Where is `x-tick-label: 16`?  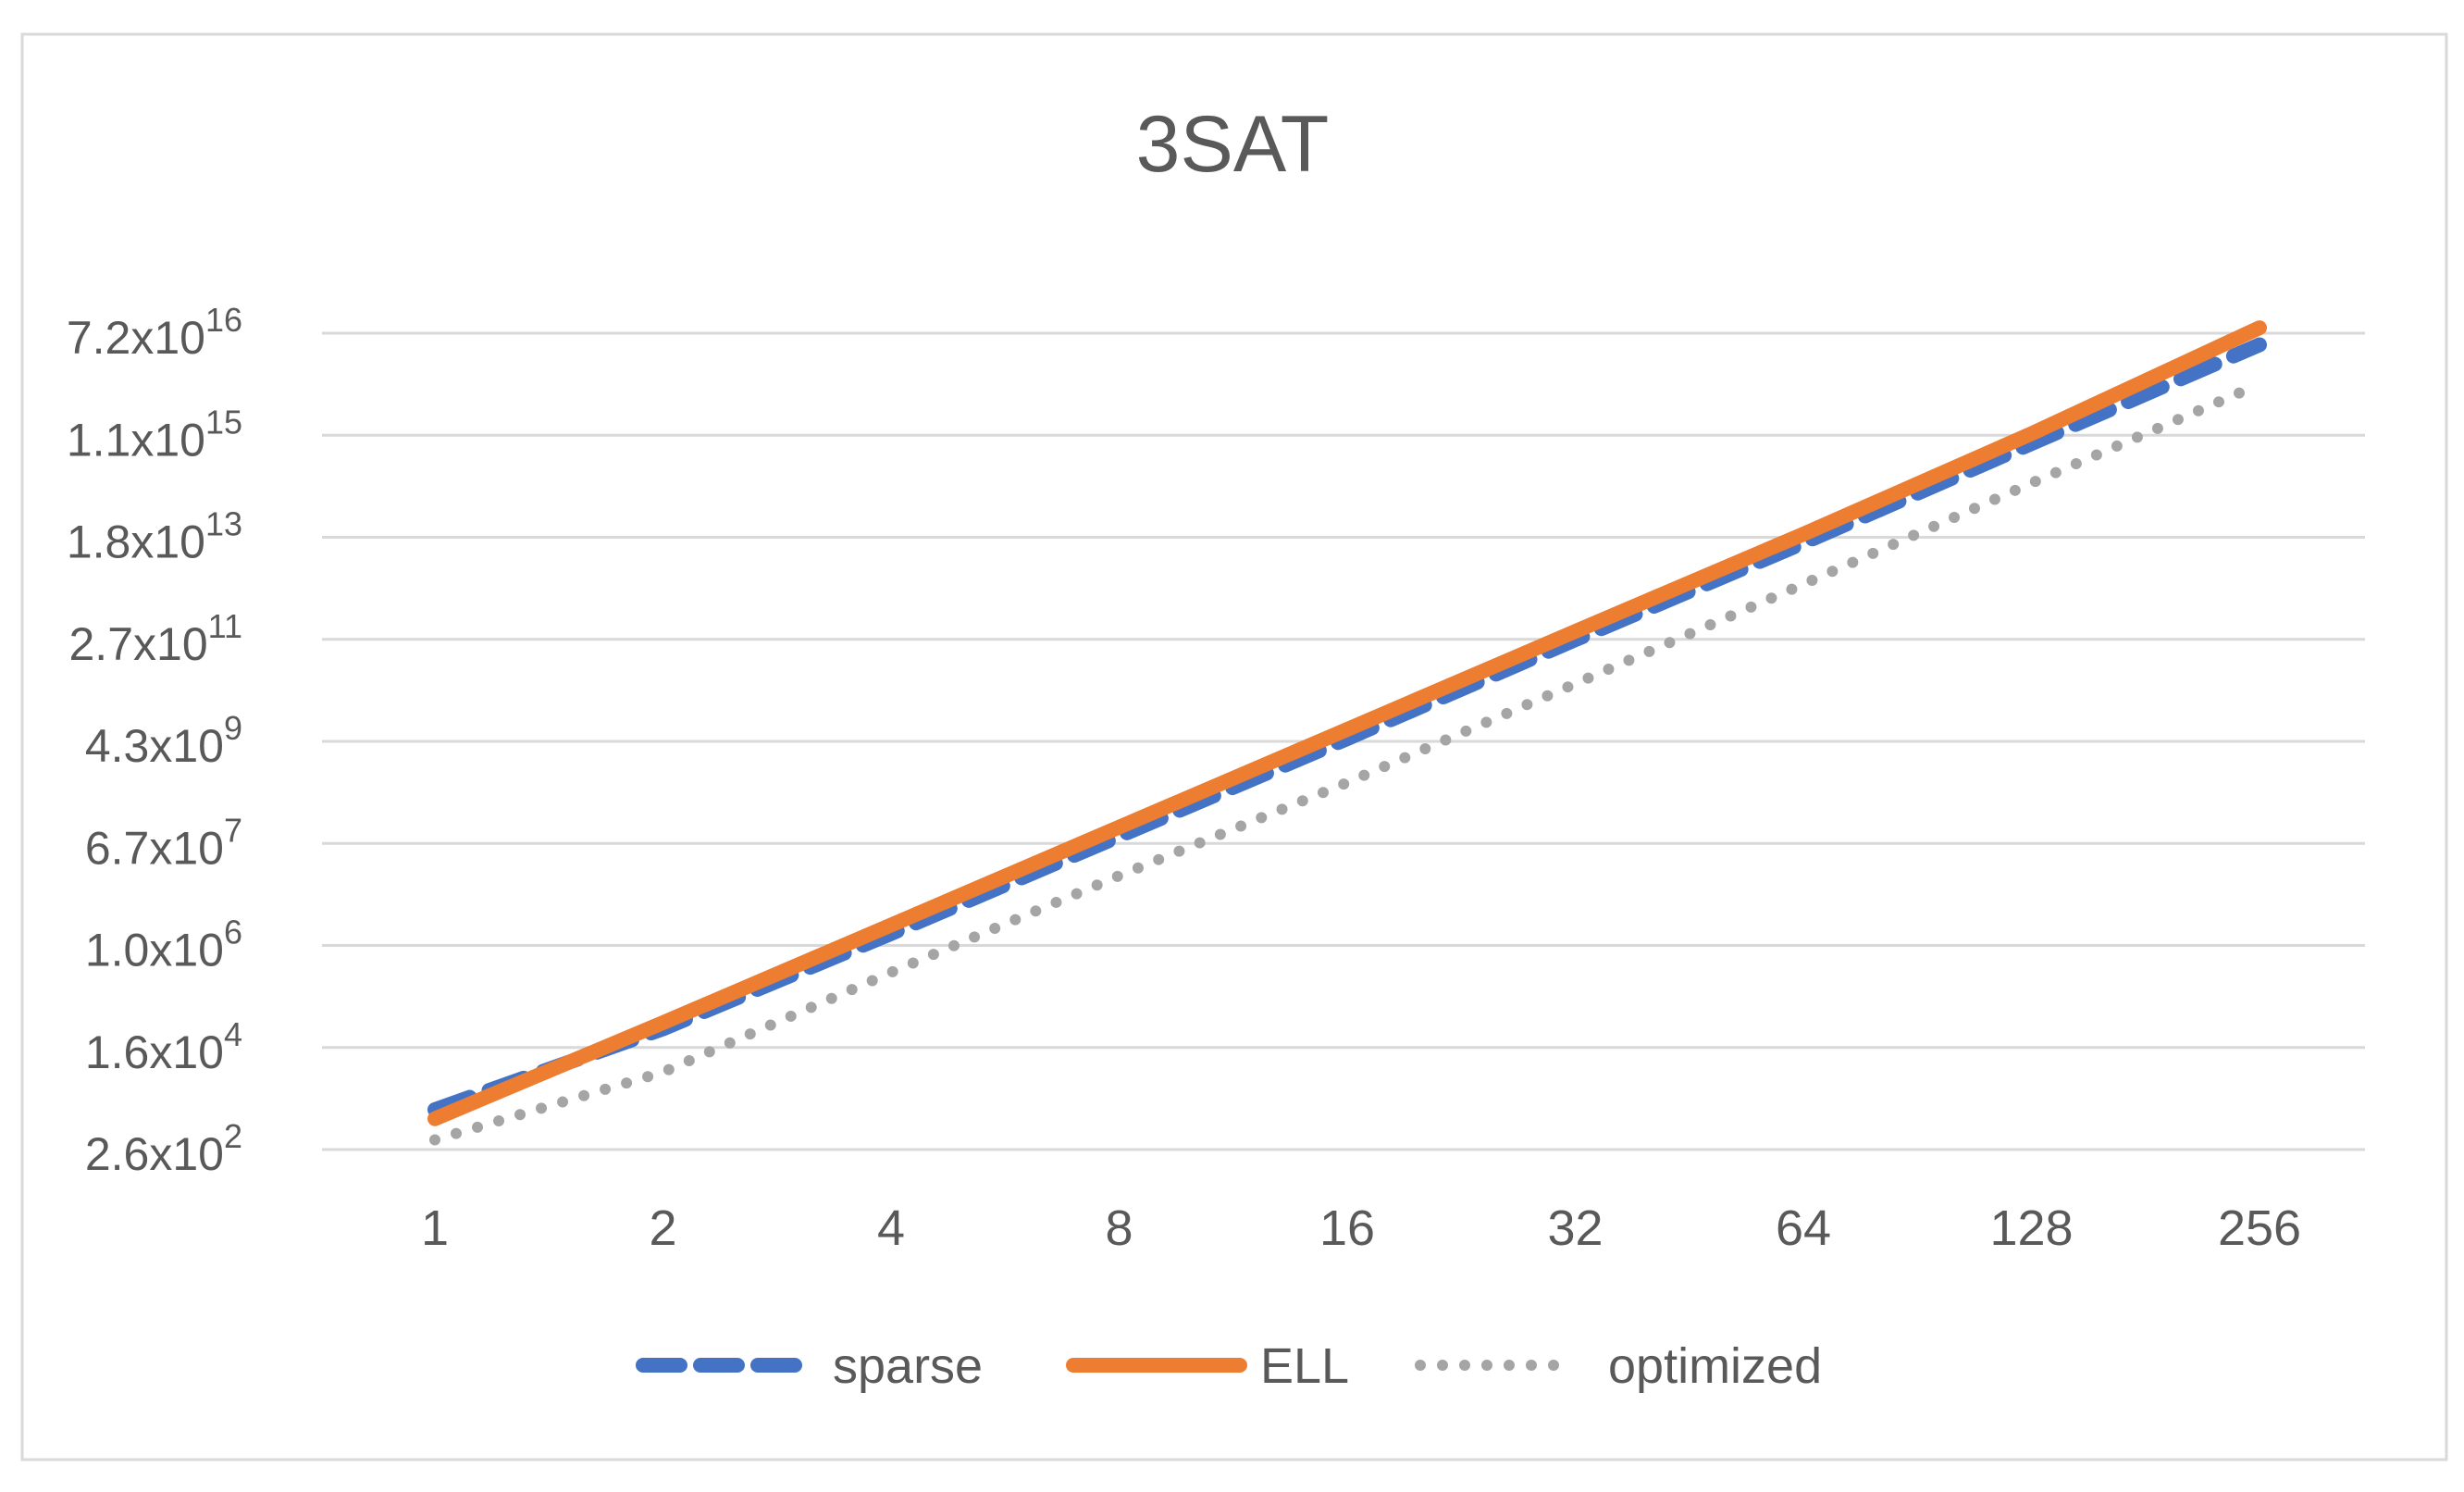
x-tick-label: 16 is located at coordinates (1347, 1228).